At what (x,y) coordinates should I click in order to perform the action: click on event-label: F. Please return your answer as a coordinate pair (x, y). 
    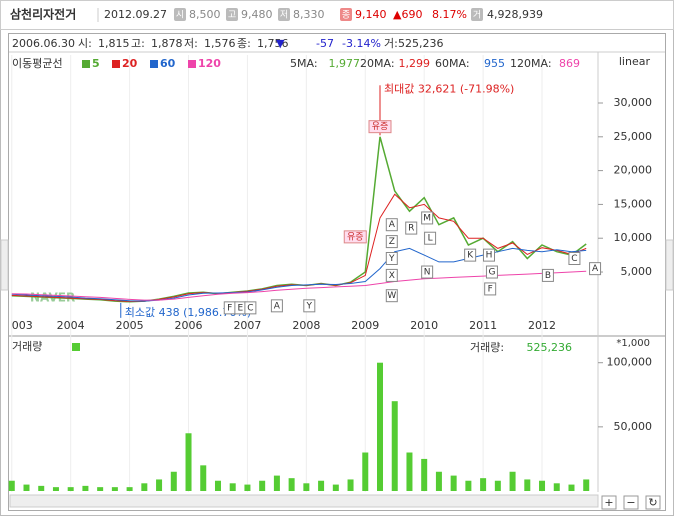
    Looking at the image, I should click on (229, 308).